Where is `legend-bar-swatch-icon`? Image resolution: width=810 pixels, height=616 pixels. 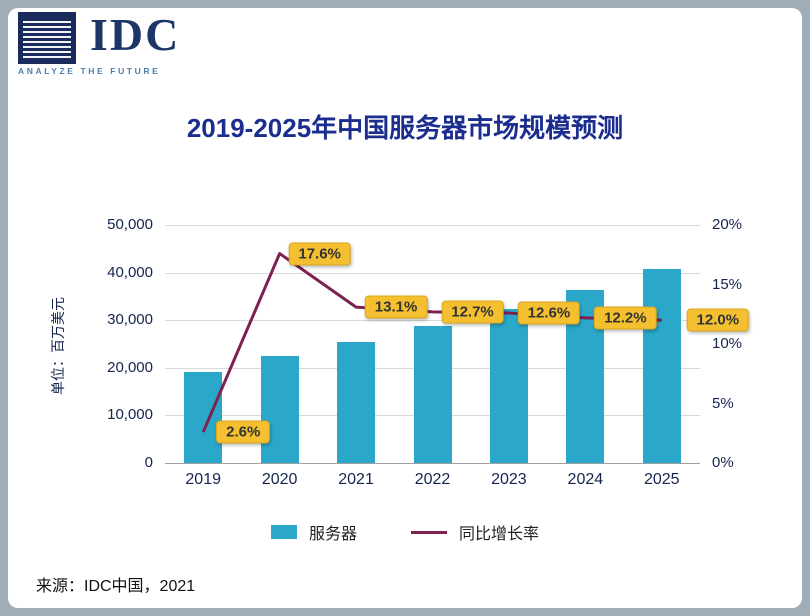 legend-bar-swatch-icon is located at coordinates (283, 532).